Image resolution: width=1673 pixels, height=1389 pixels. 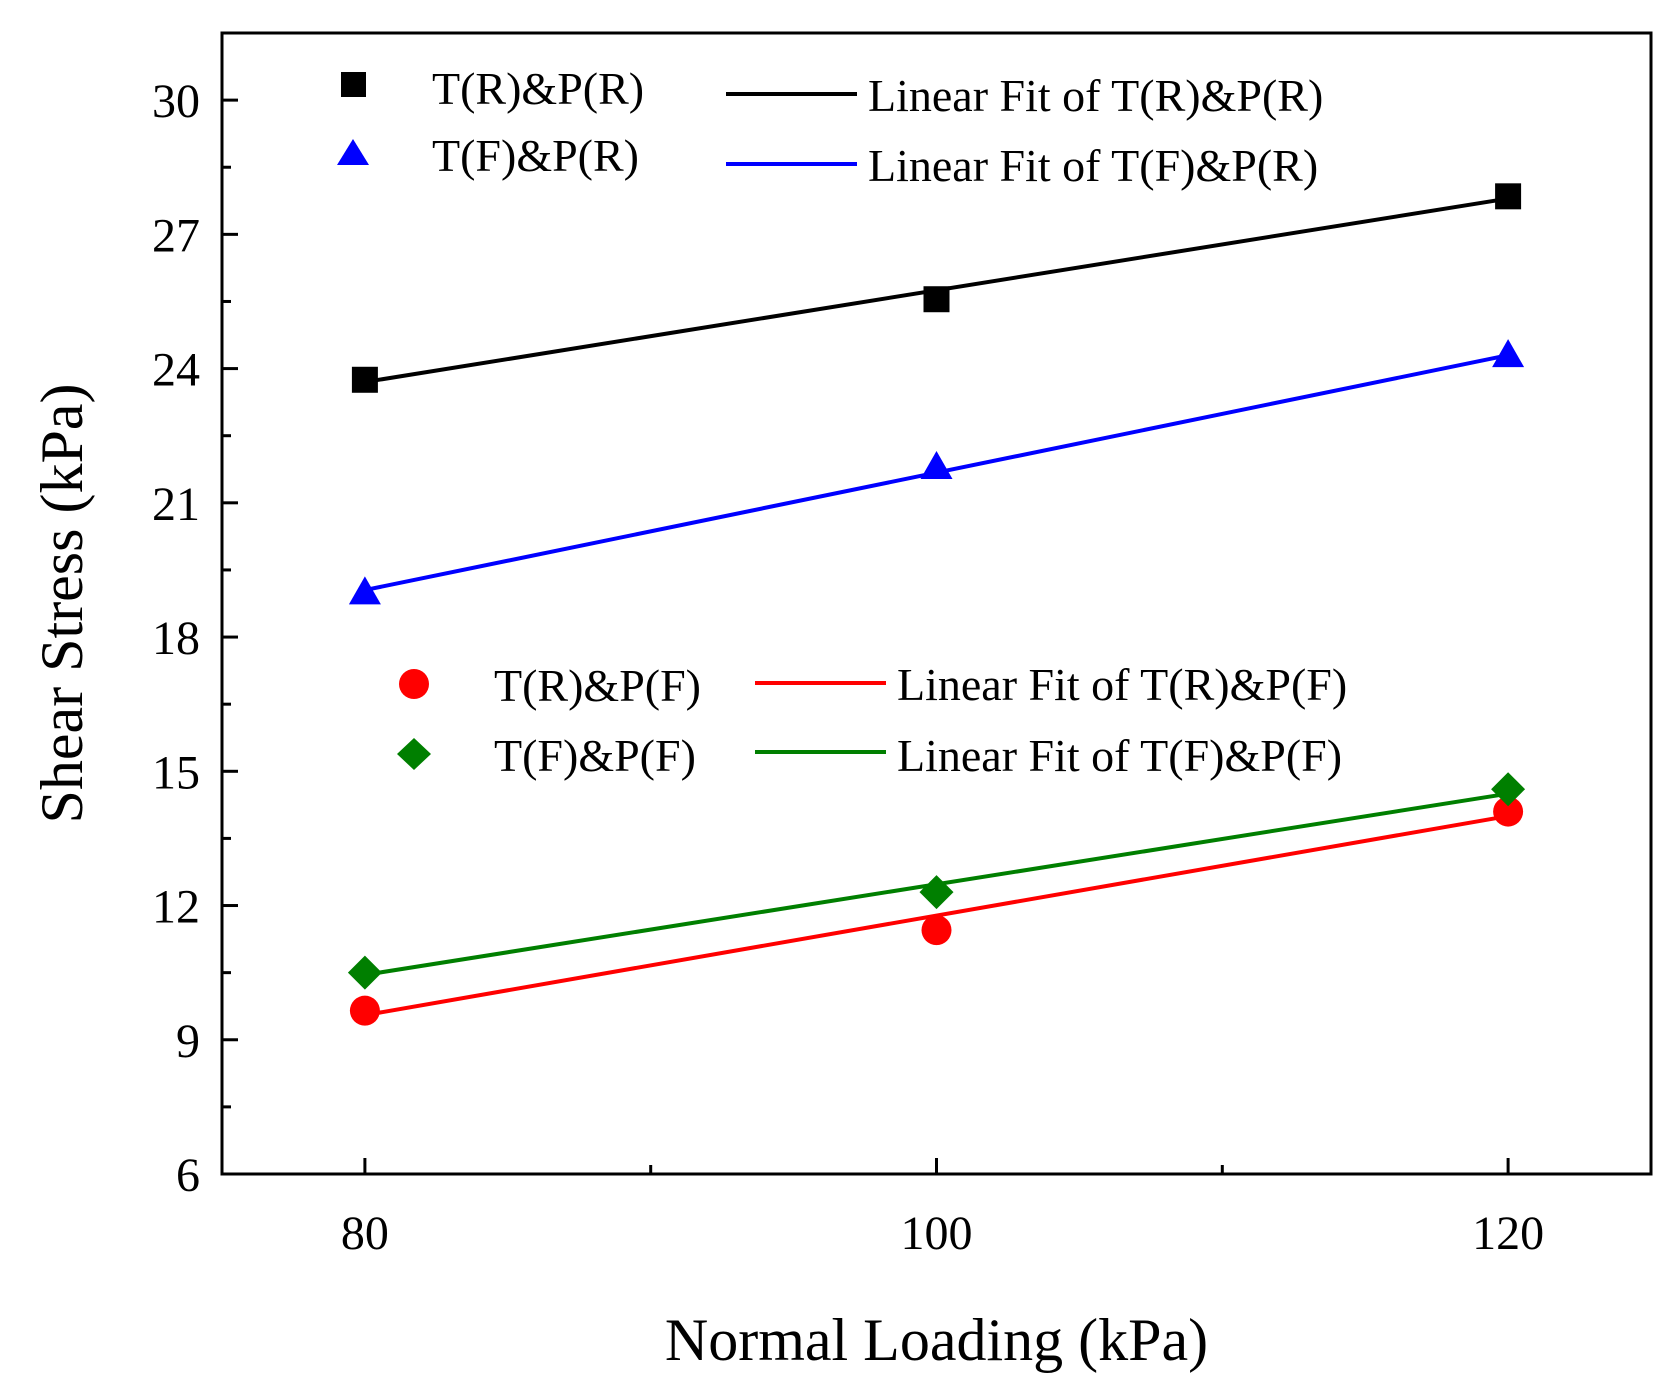 I want to click on y-tick-label: 12, so click(x=176, y=907).